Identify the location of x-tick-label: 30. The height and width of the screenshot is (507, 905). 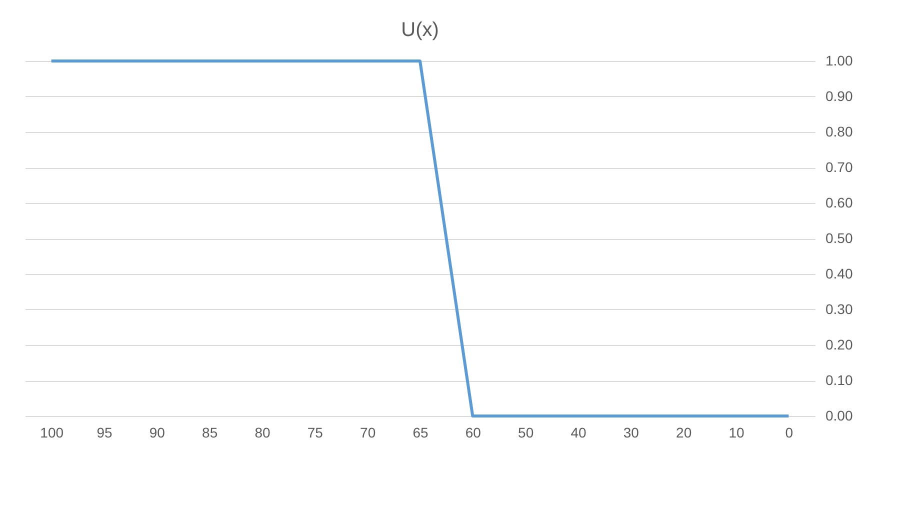
(631, 432).